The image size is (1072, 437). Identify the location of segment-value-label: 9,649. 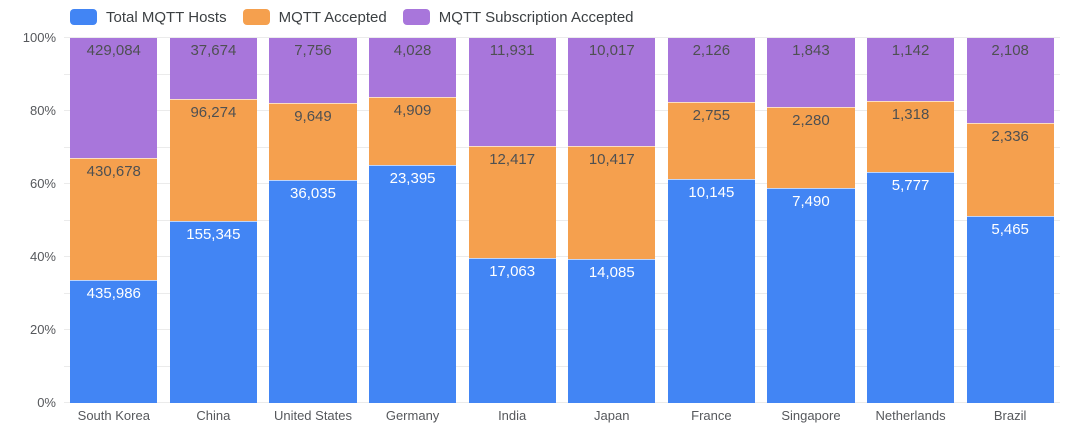
(313, 117).